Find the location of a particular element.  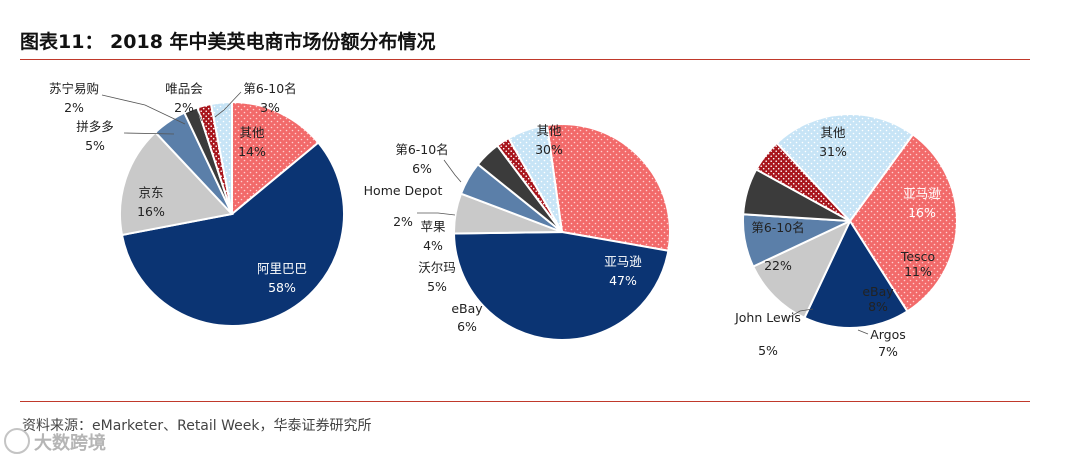

slice-uk-other is located at coordinates (903, 223).